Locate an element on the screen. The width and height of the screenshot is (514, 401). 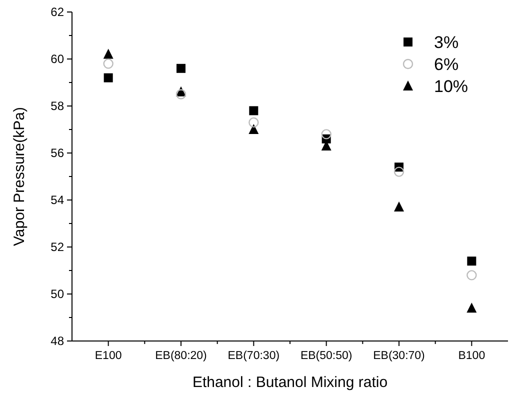
x-axis-title: Ethanol : Butanol Mixing ratio is located at coordinates (290, 382).